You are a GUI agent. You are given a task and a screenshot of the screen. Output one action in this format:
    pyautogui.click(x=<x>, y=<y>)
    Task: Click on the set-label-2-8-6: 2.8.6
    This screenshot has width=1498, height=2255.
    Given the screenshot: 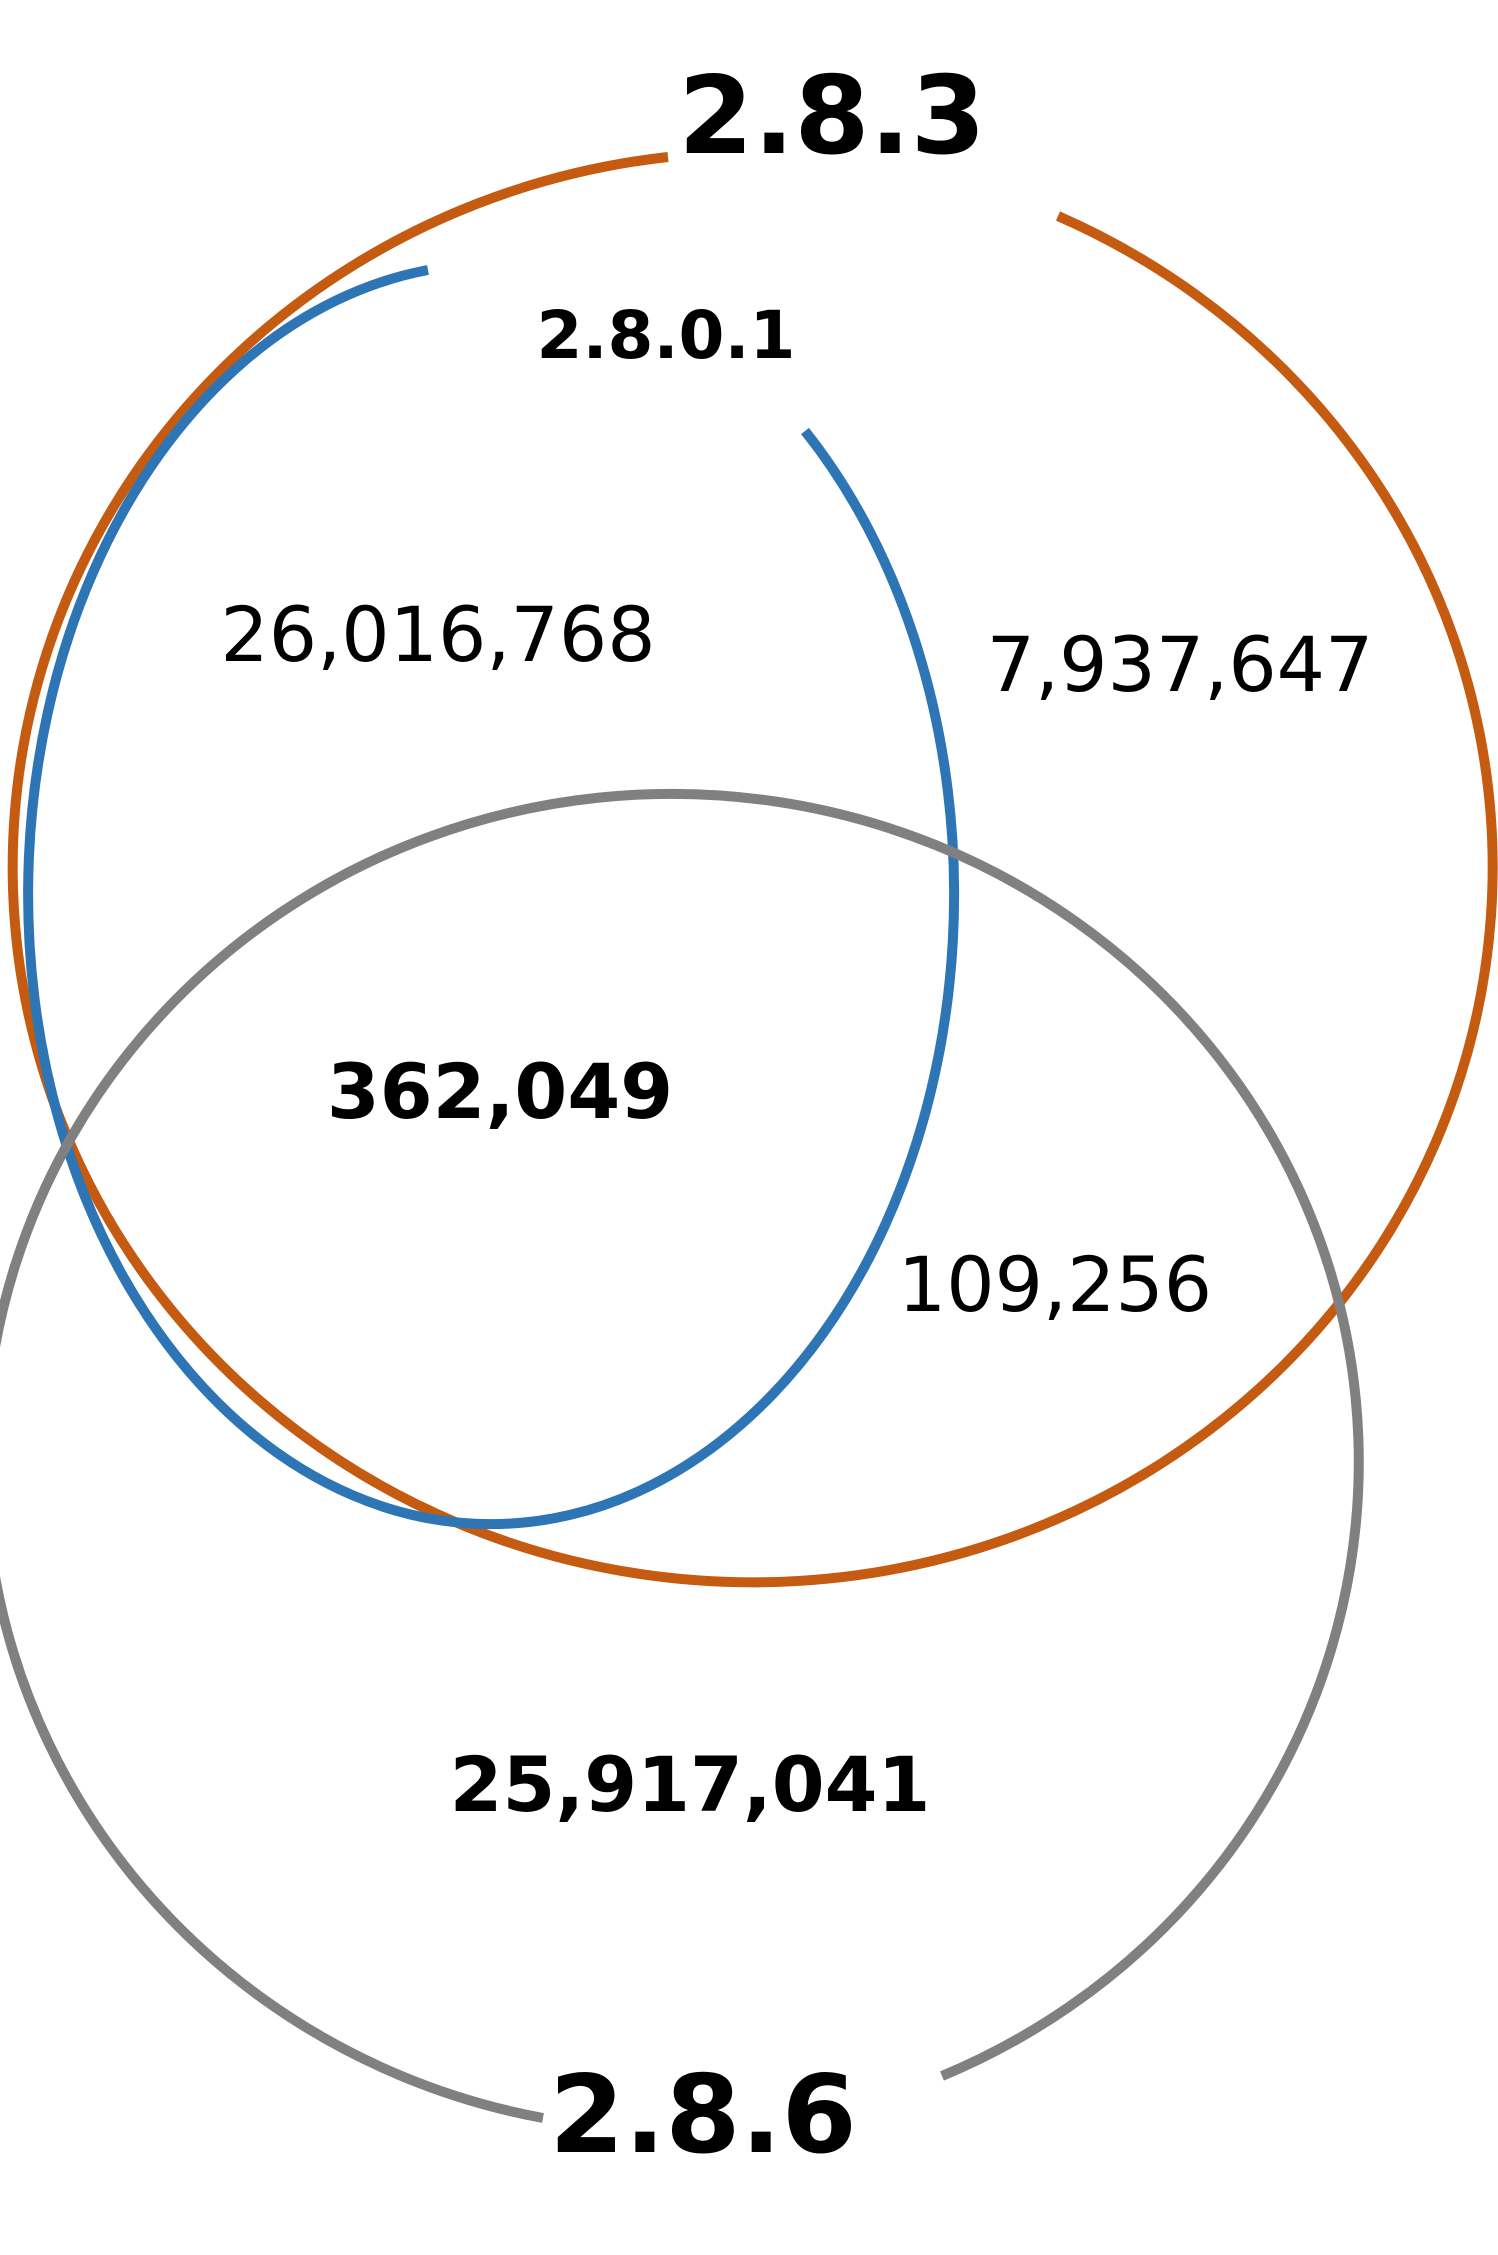 What is the action you would take?
    pyautogui.click(x=703, y=2115)
    